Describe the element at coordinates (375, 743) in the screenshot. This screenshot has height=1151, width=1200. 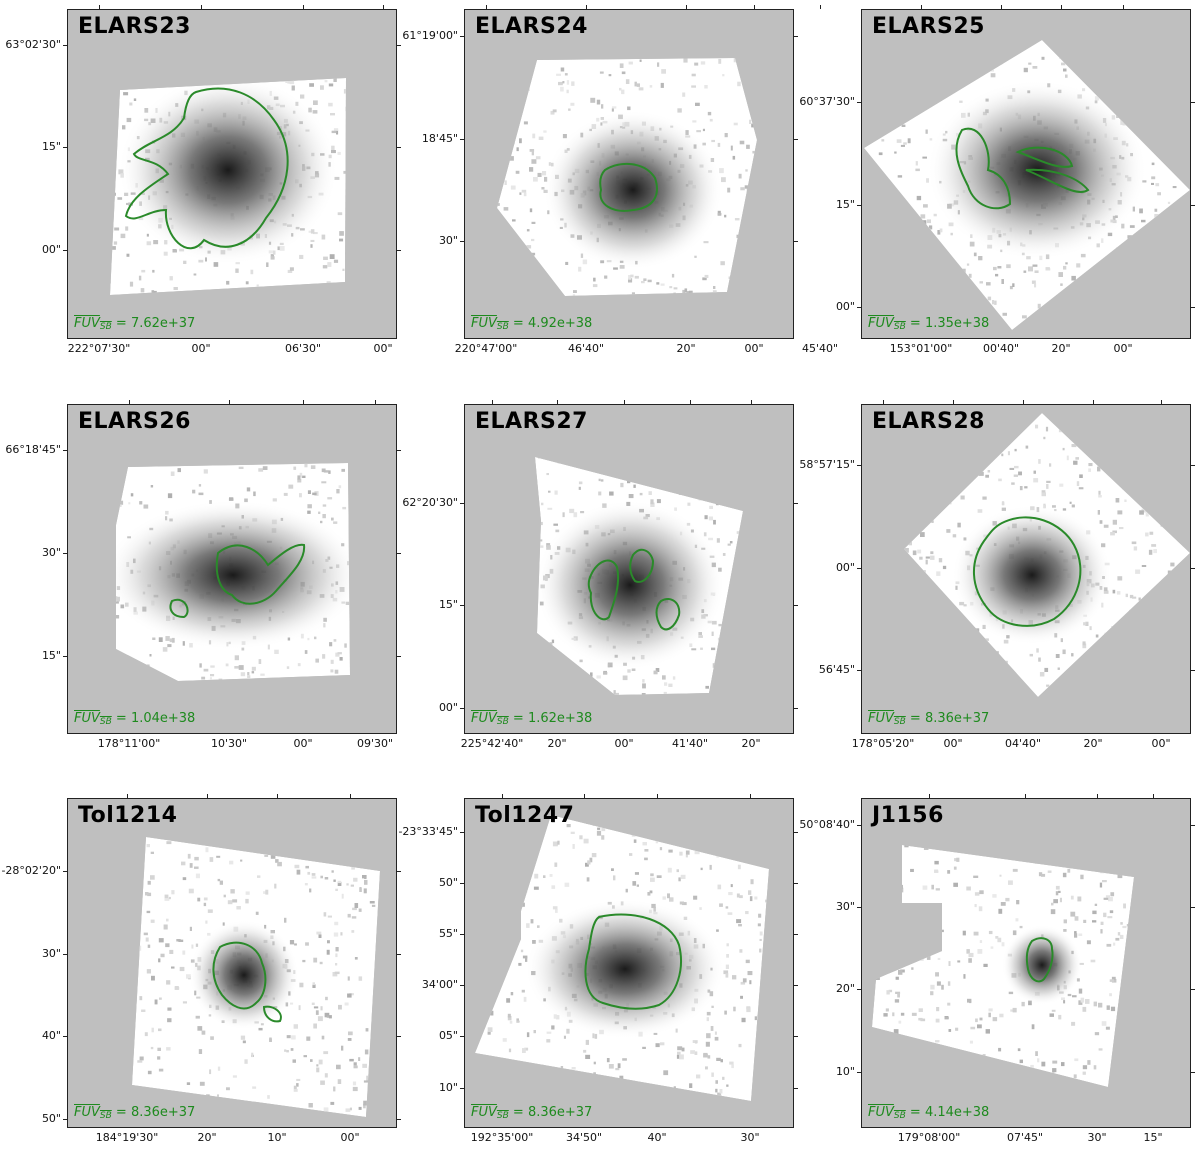
I see `x-tick-label: 09'30"` at that location.